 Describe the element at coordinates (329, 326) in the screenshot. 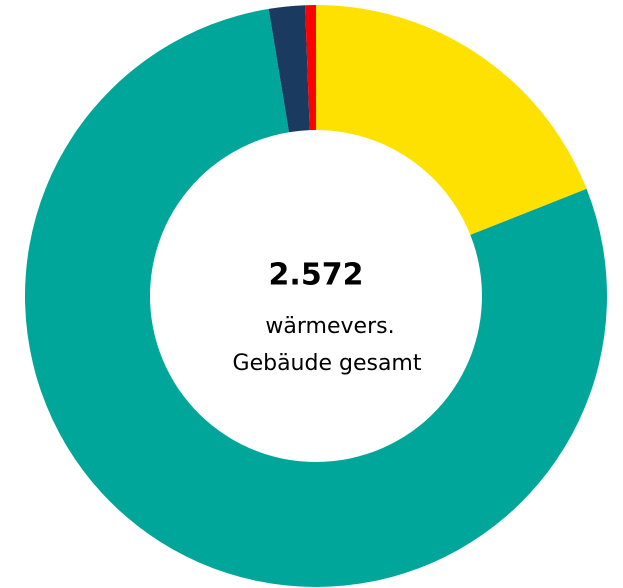

I see `center-line: wärmevers.` at that location.